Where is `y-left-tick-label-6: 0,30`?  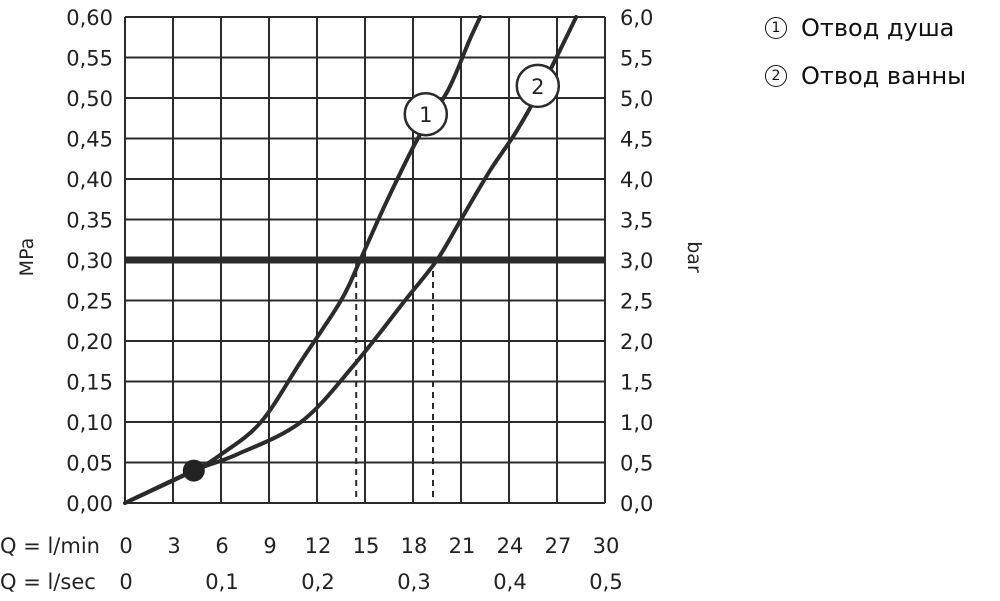 y-left-tick-label-6: 0,30 is located at coordinates (89, 261).